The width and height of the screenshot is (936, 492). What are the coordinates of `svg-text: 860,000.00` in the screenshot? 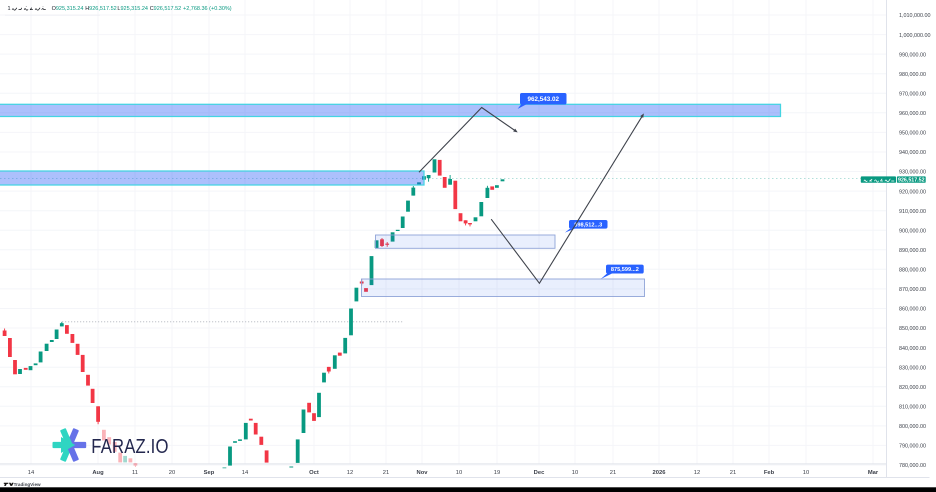 It's located at (912, 310).